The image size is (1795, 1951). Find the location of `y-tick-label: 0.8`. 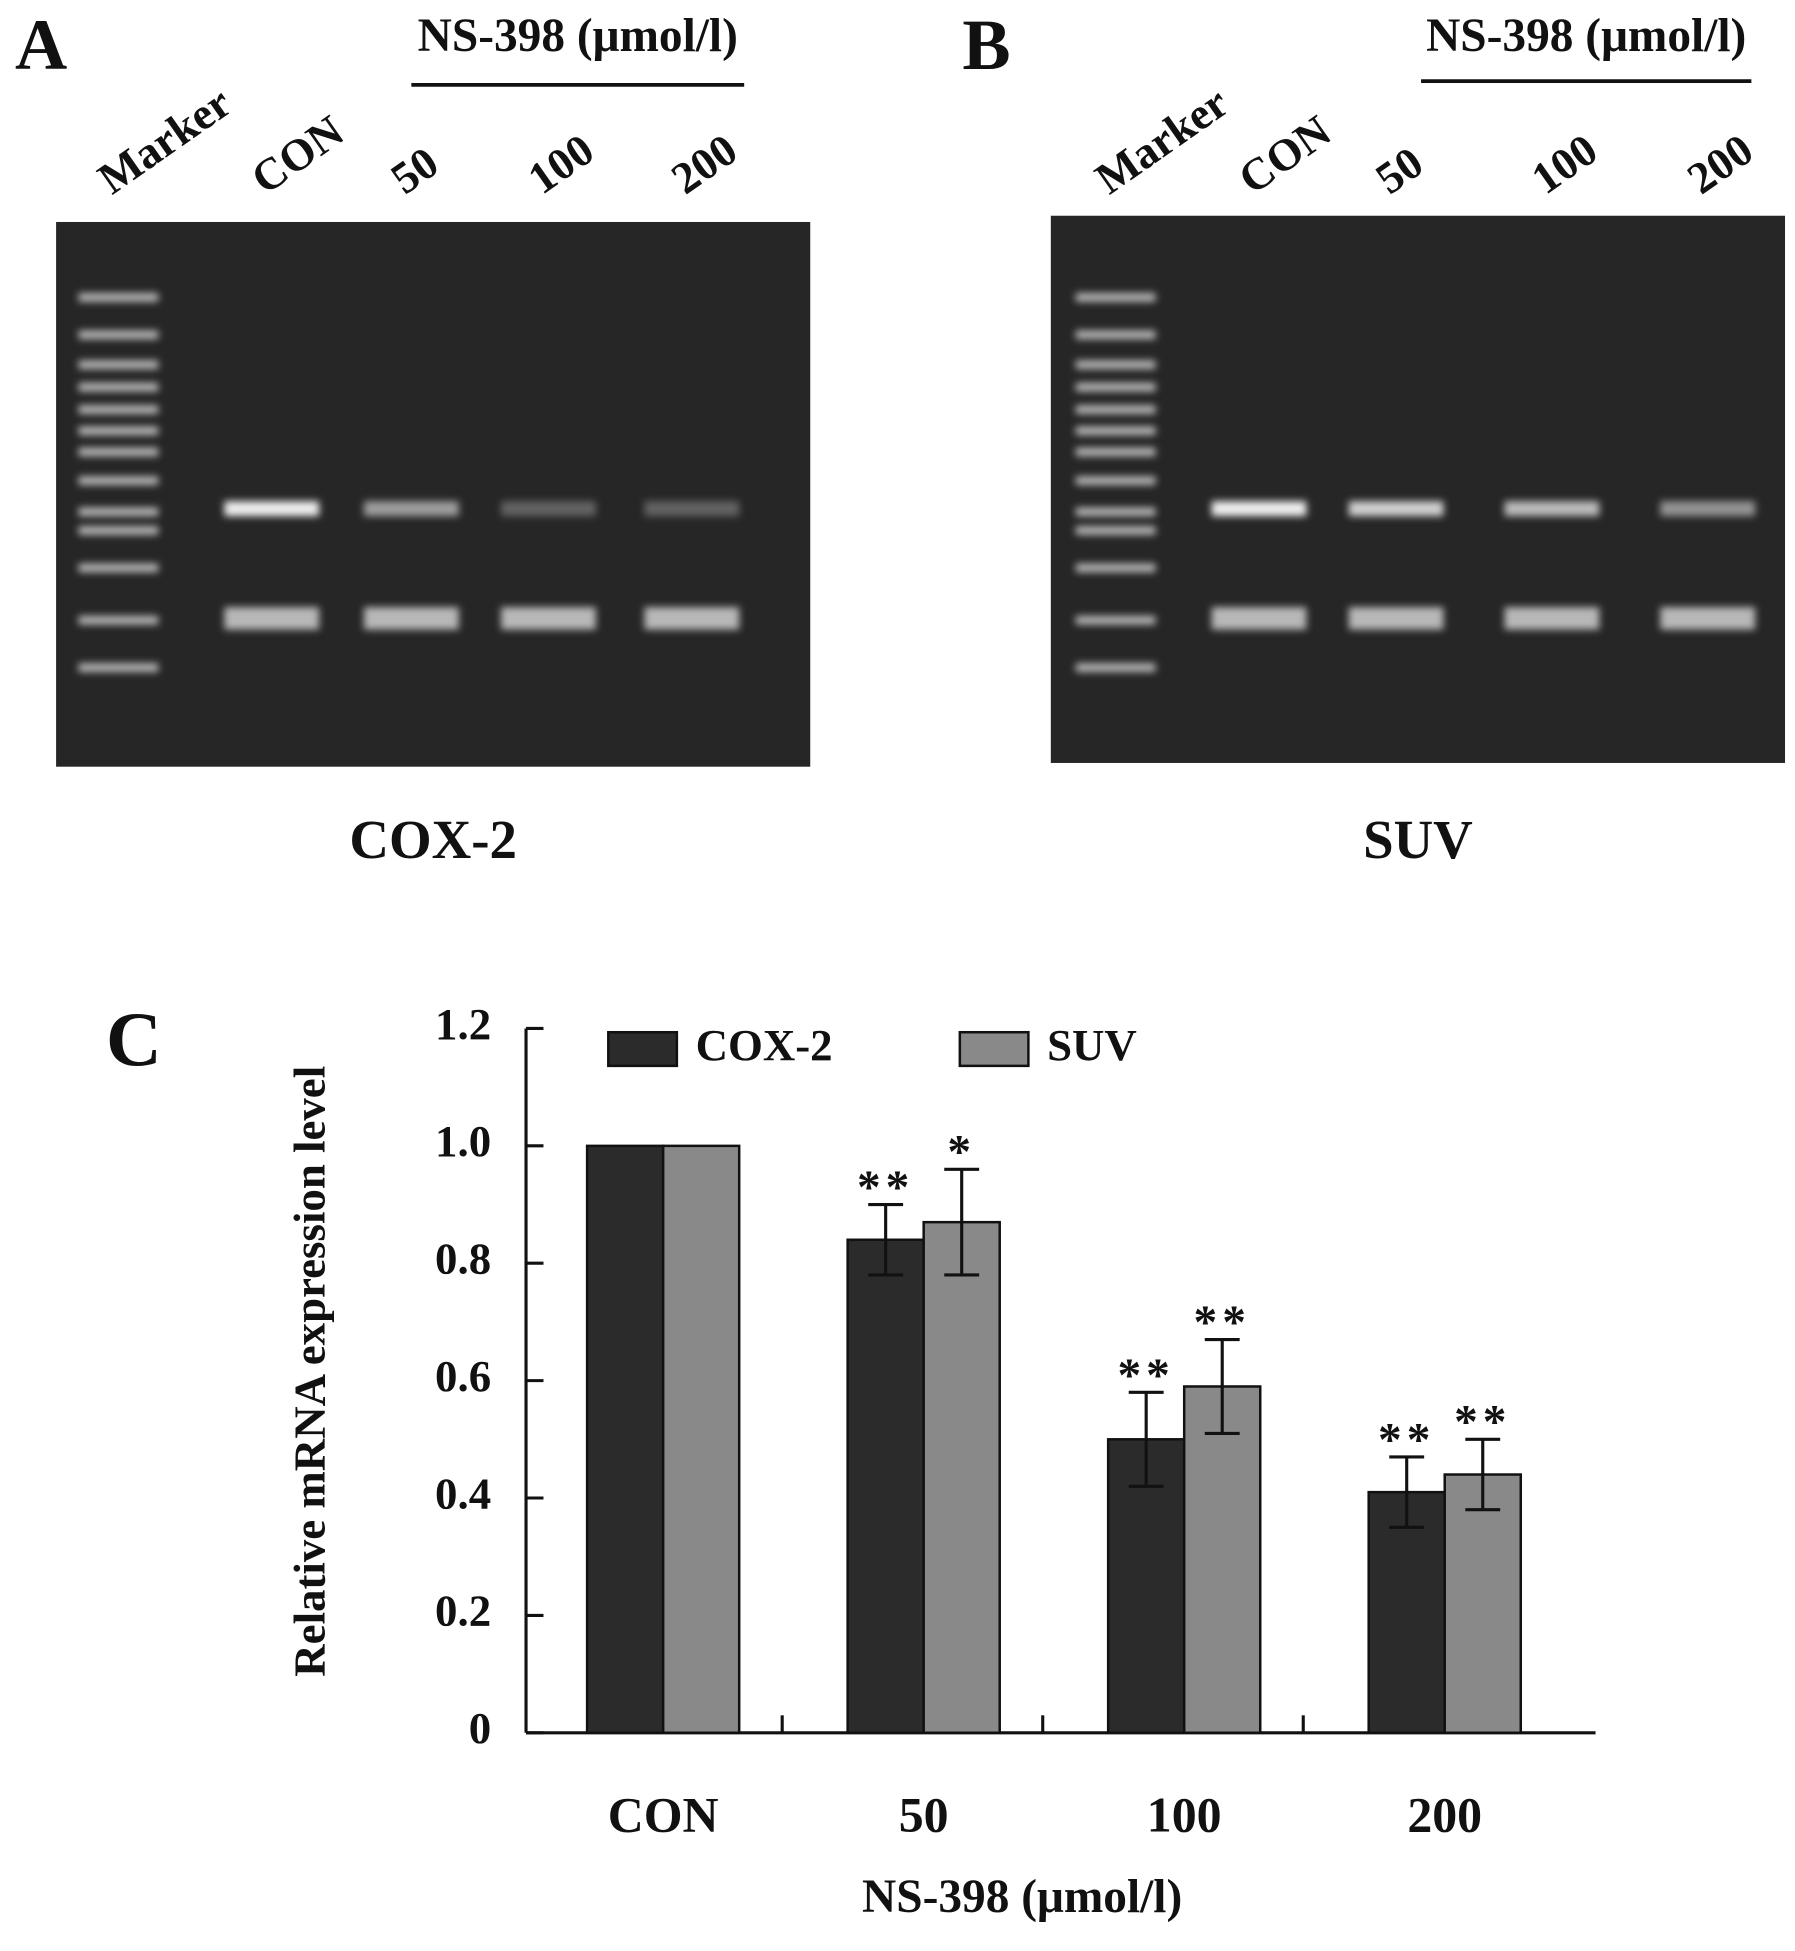

y-tick-label: 0.8 is located at coordinates (463, 1259).